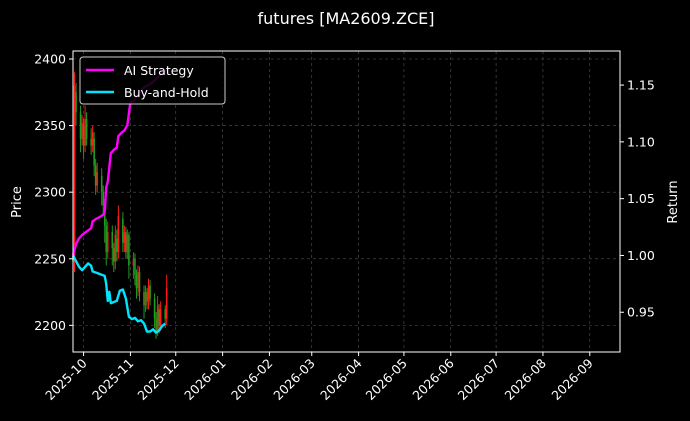 The height and width of the screenshot is (421, 690). What do you see at coordinates (641, 85) in the screenshot?
I see `y-right-tick-label: 1.15` at bounding box center [641, 85].